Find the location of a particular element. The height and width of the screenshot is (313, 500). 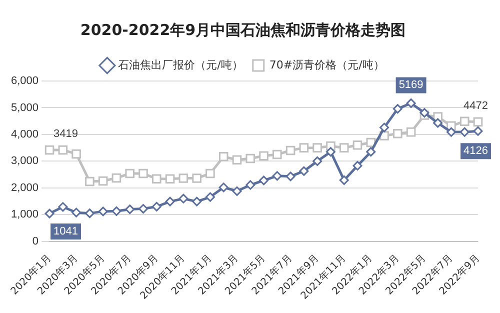

data-label: 1041 is located at coordinates (66, 232).